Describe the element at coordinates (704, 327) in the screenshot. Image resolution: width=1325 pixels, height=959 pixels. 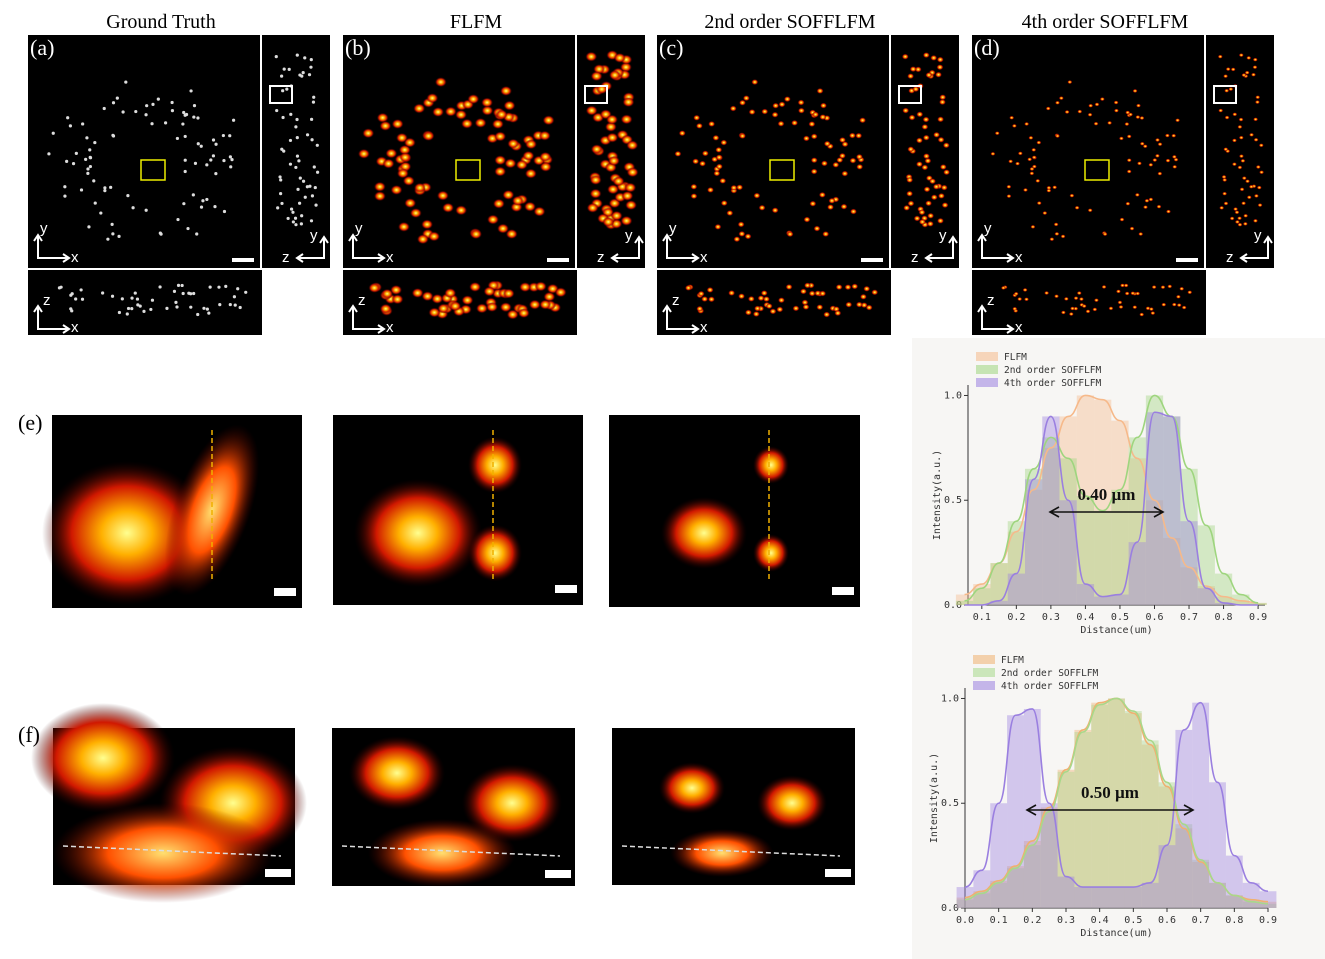
I see `axis-label: x` at that location.